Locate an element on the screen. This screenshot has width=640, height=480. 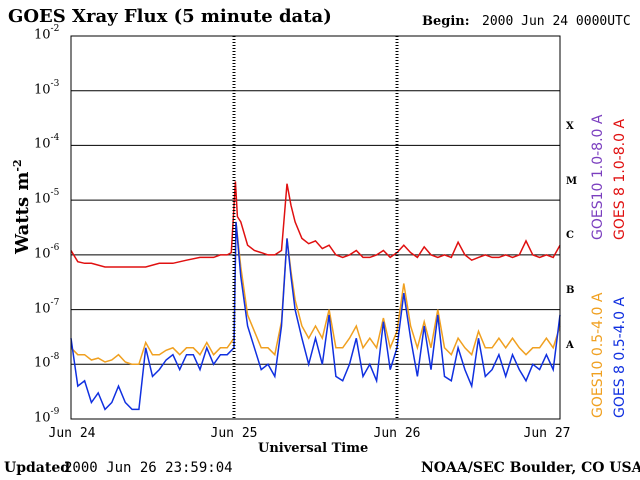
begin-label: Begin: is located at coordinates (446, 21).